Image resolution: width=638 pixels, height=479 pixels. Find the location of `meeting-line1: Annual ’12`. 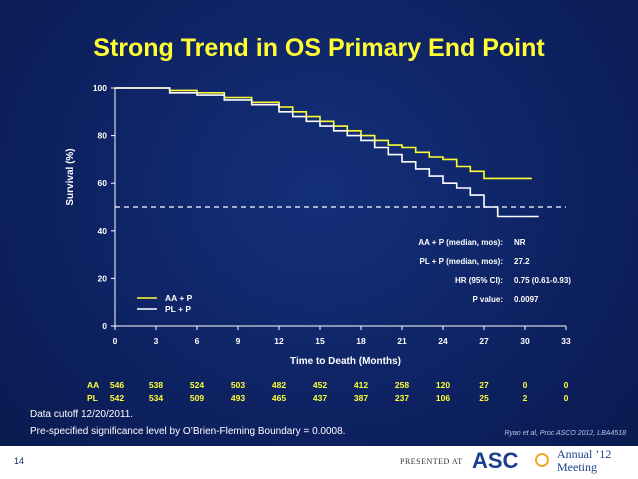

meeting-line1: Annual ’12 is located at coordinates (584, 454).